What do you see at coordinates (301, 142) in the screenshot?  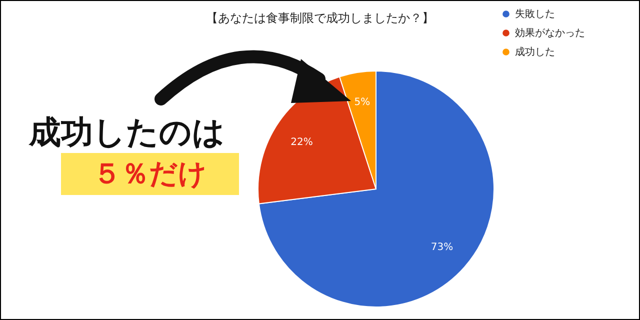 I see `data-label: 22%` at bounding box center [301, 142].